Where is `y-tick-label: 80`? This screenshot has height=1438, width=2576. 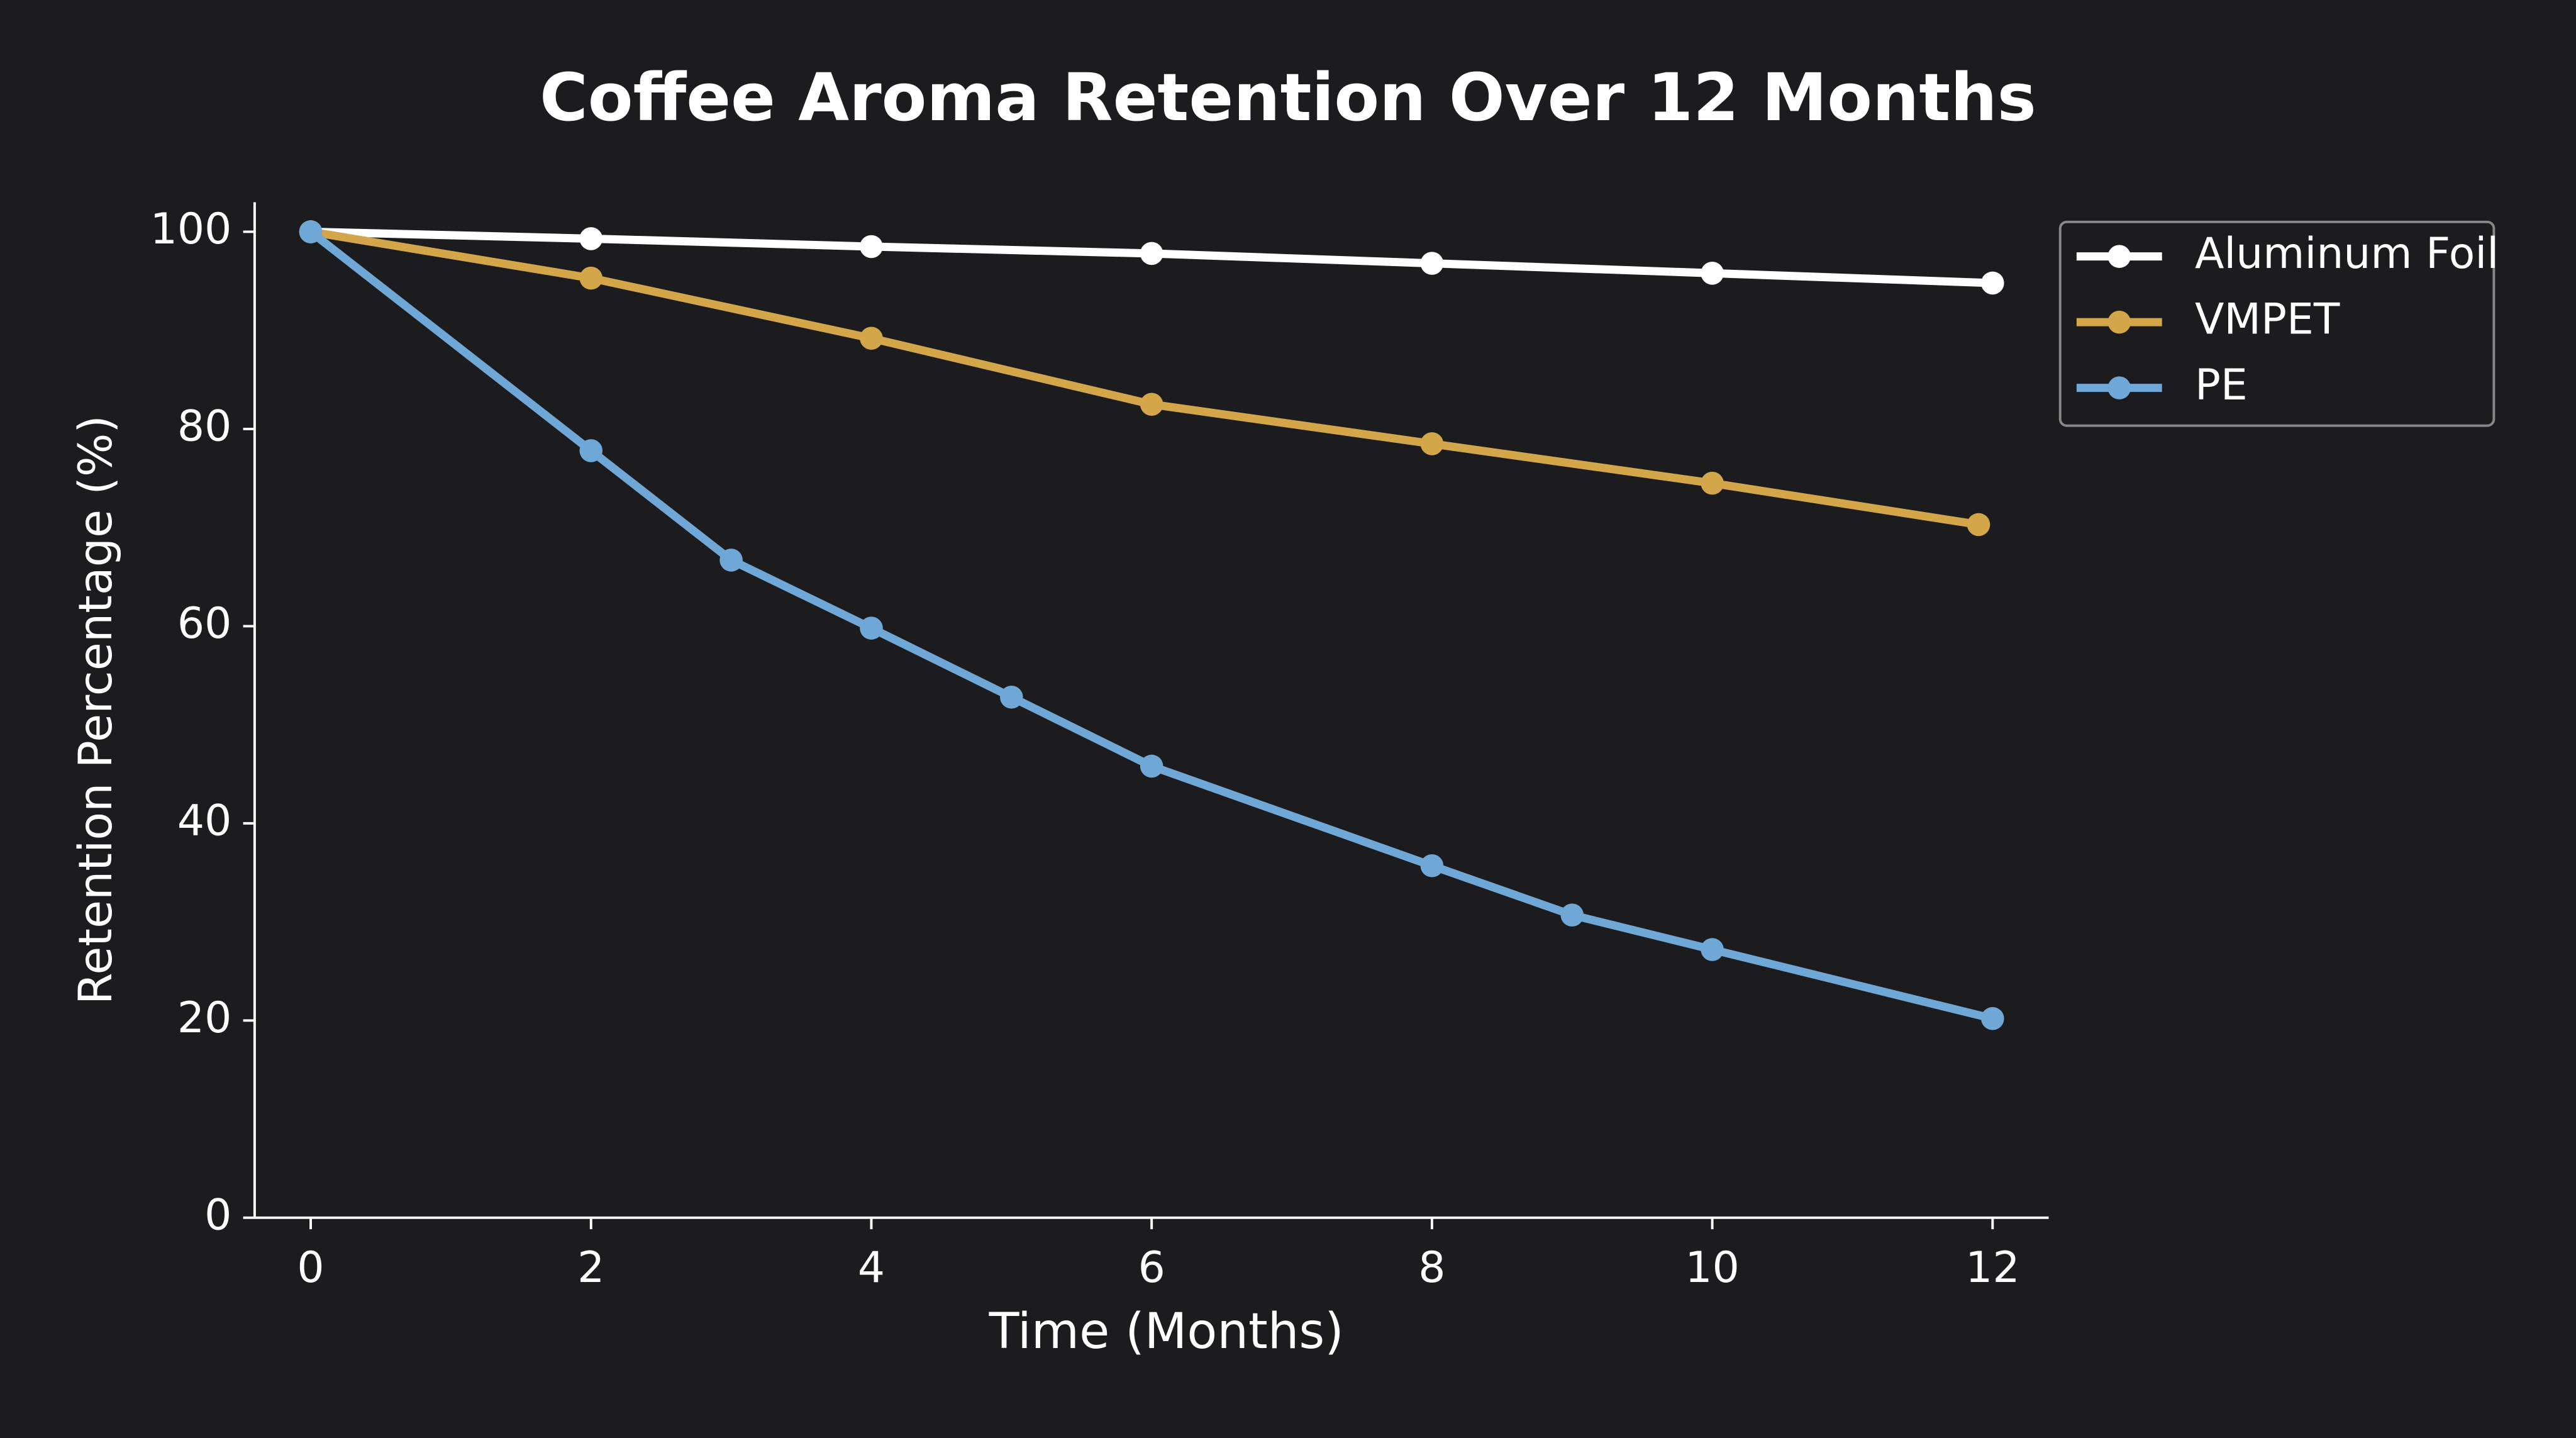 y-tick-label: 80 is located at coordinates (204, 426).